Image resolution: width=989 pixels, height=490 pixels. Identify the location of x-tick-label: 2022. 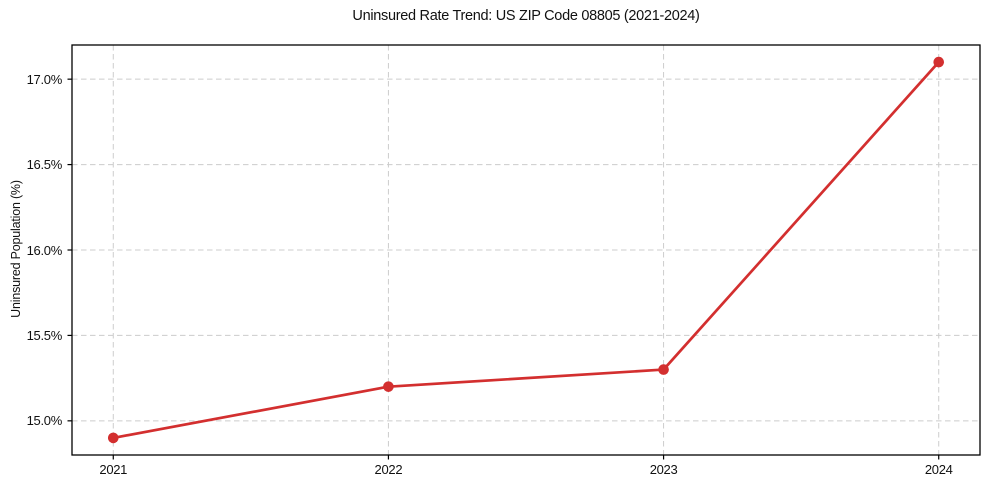
(388, 469).